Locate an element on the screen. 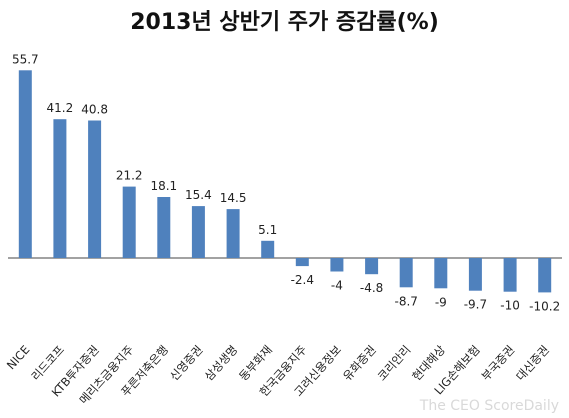 Image resolution: width=569 pixels, height=418 pixels. value-label-9: -4 is located at coordinates (337, 286).